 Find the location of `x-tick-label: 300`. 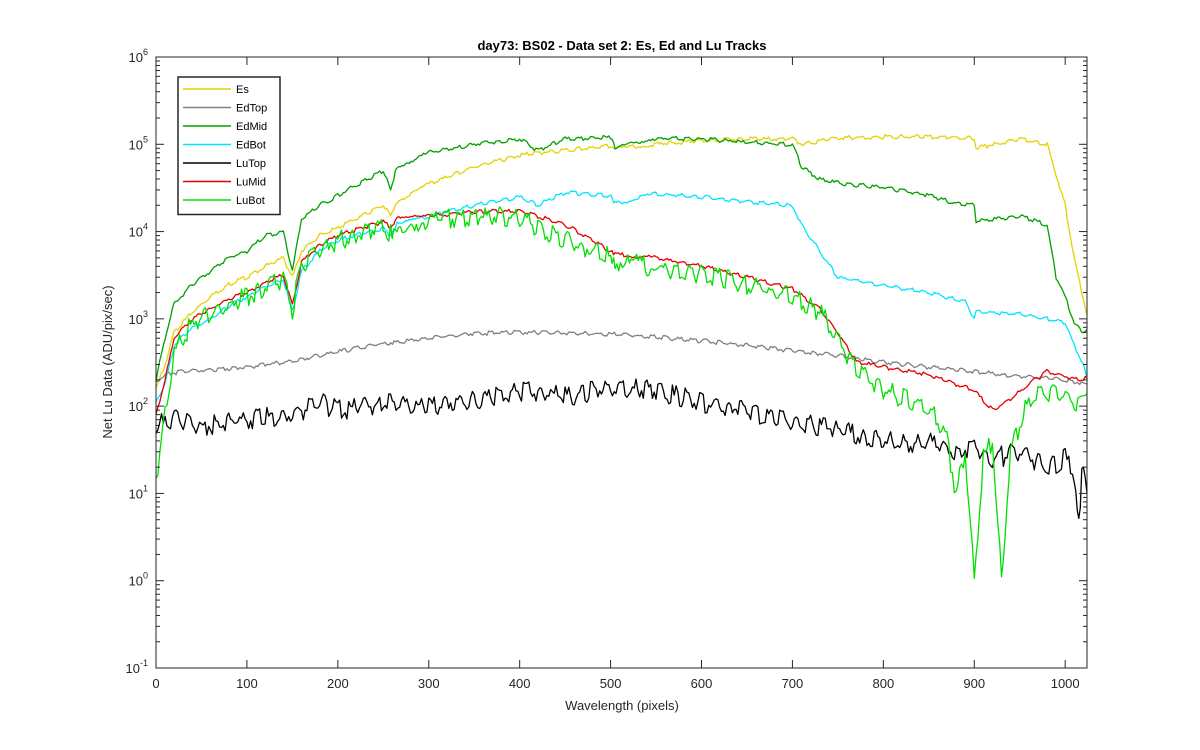

x-tick-label: 300 is located at coordinates (429, 683).